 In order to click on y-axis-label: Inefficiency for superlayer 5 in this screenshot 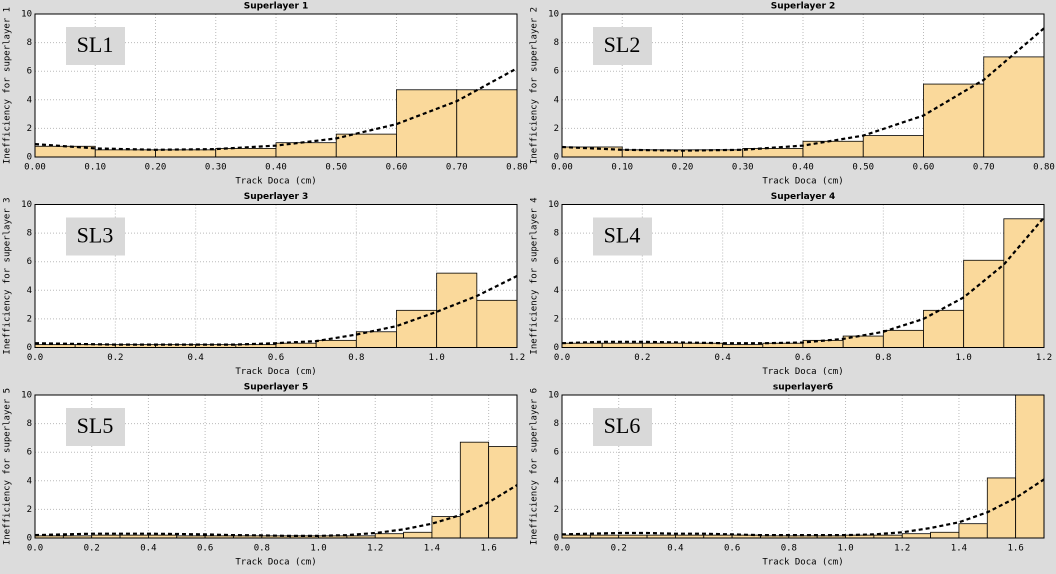, I will do `click(8, 466)`.